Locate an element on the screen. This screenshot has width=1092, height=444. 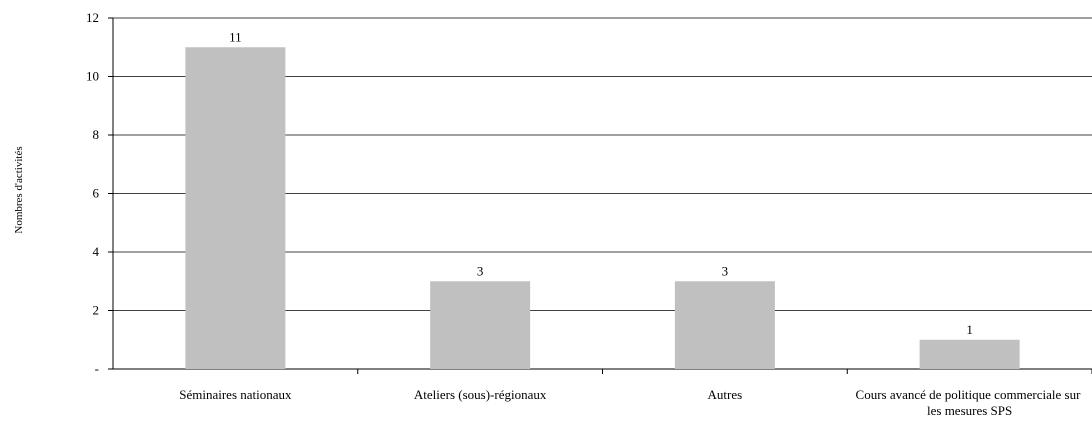
y-tick-label: 10 is located at coordinates (92, 76).